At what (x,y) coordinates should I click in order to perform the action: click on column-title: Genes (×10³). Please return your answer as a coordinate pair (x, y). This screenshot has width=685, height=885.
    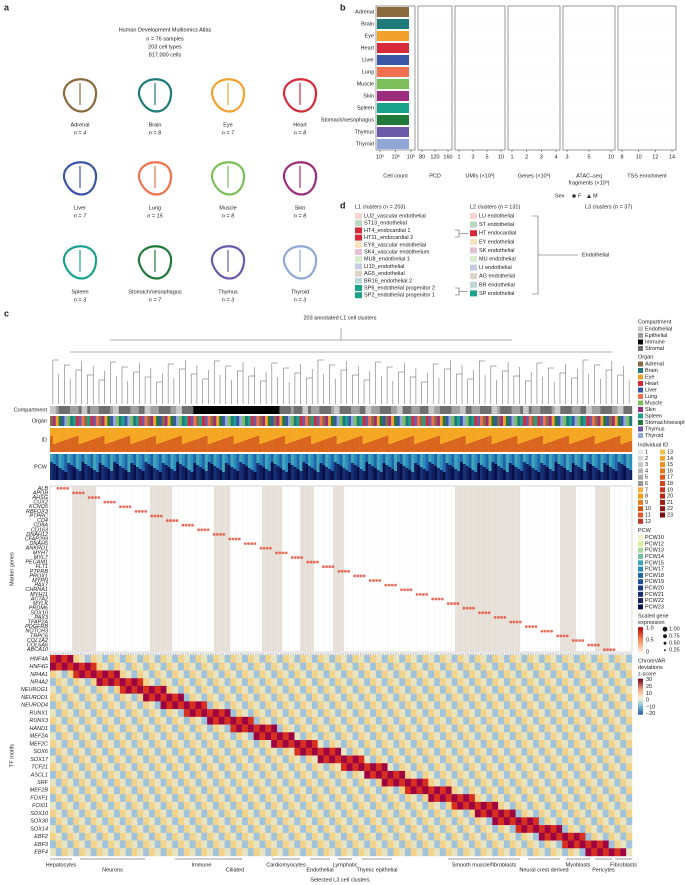
    Looking at the image, I should click on (534, 176).